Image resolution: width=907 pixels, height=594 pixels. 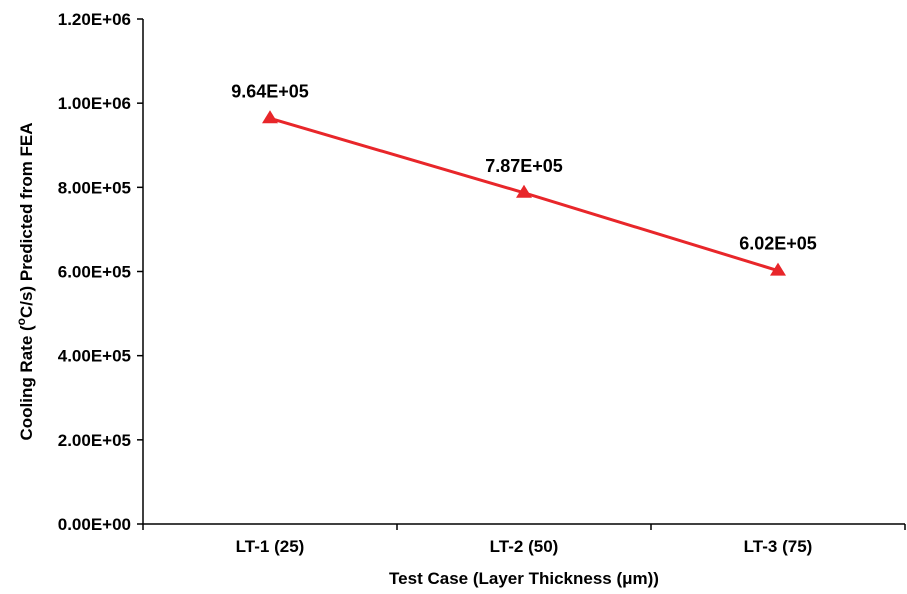 What do you see at coordinates (94, 187) in the screenshot?
I see `y-tick-label: 8.00E+05` at bounding box center [94, 187].